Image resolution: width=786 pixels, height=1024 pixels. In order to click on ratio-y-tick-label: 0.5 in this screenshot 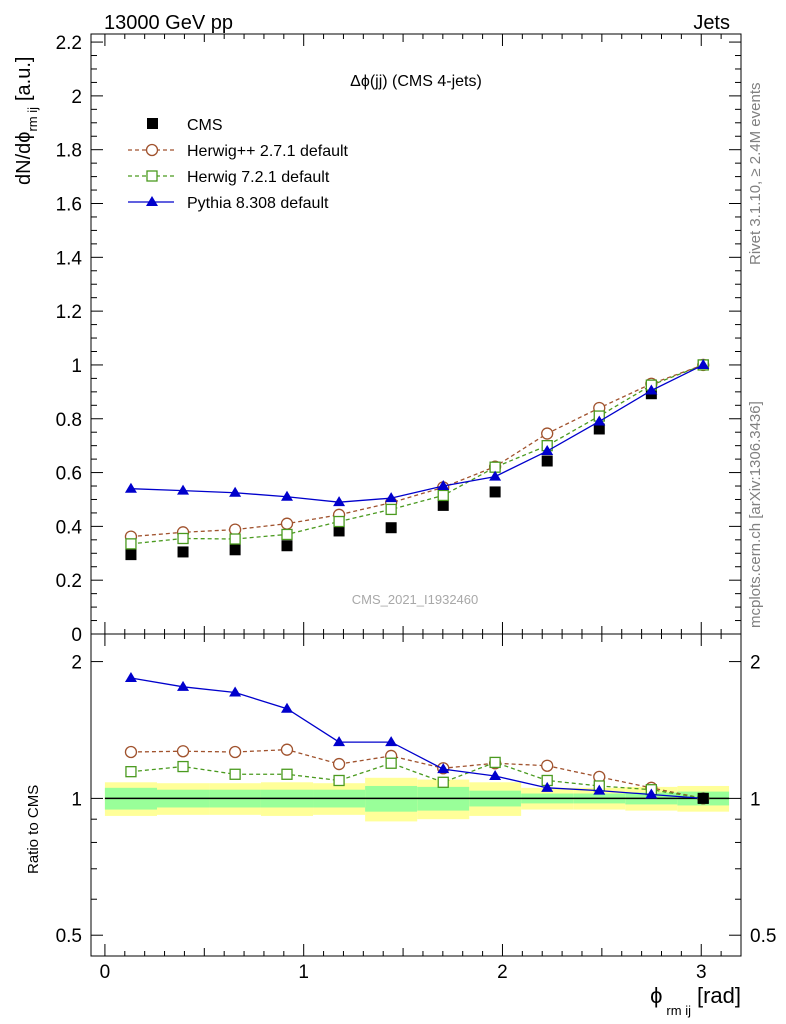, I will do `click(69, 936)`.